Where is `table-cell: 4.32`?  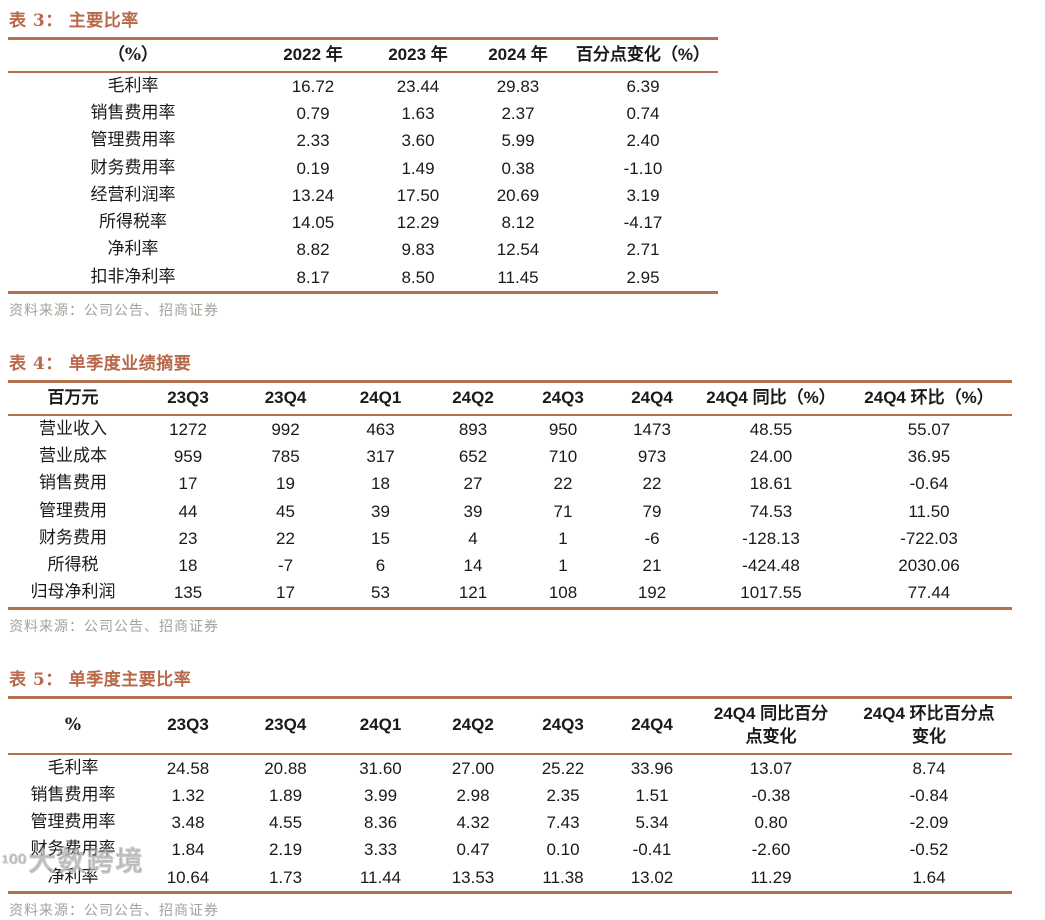 table-cell: 4.32 is located at coordinates (473, 822).